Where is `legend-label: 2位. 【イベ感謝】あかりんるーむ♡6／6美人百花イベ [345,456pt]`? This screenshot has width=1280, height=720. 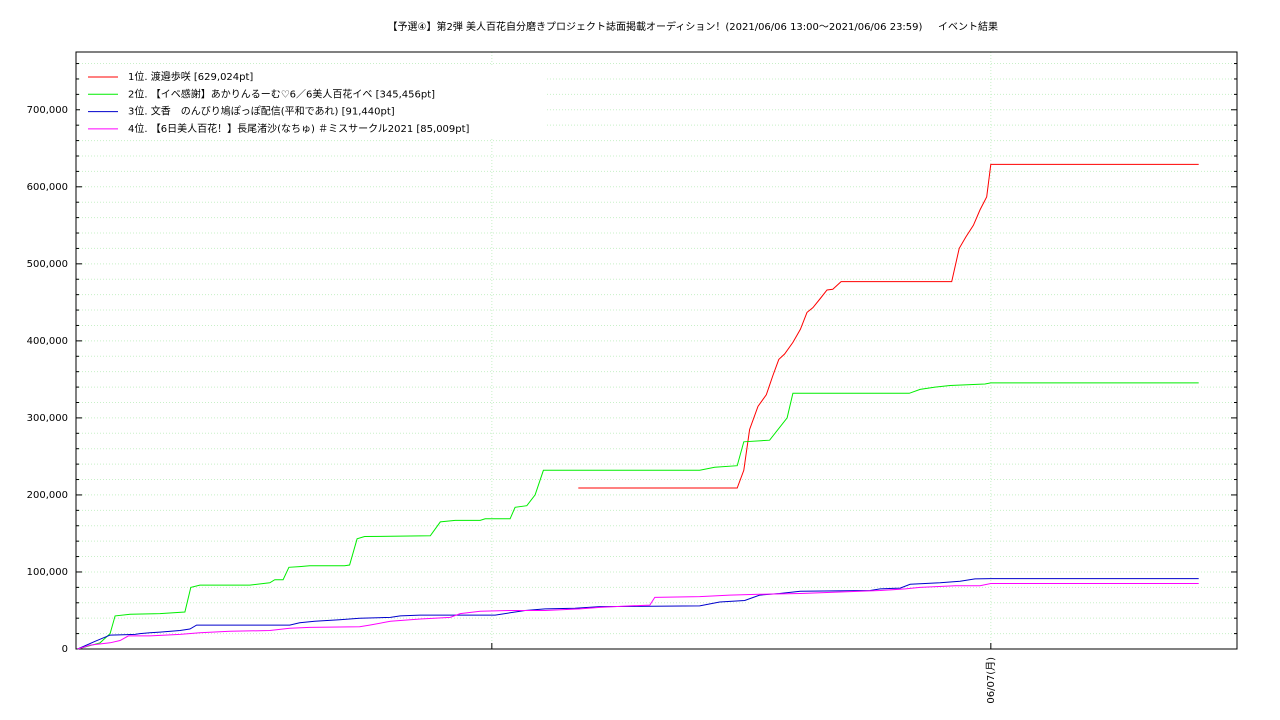 legend-label: 2位. 【イベ感謝】あかりんるーむ♡6／6美人百花イベ [345,456pt] is located at coordinates (281, 93).